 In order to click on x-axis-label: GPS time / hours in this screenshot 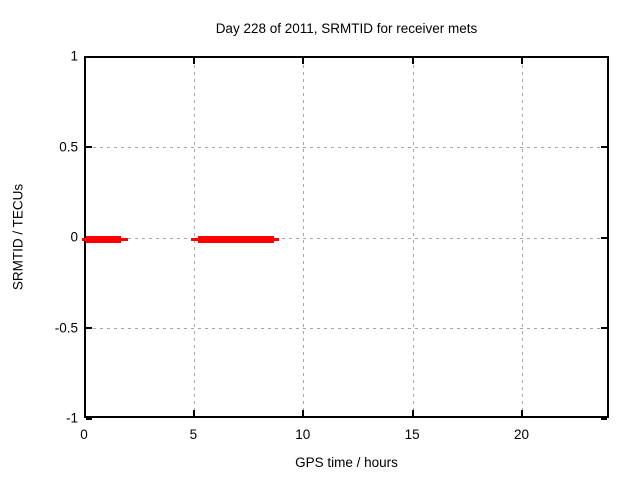, I will do `click(346, 462)`.